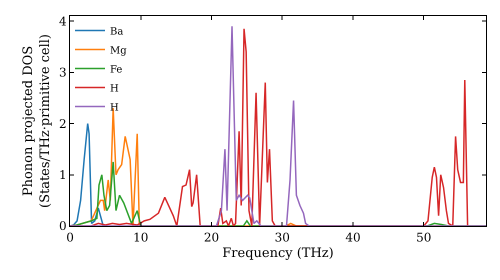  What do you see at coordinates (87, 174) in the screenshot?
I see `line-series` at bounding box center [87, 174].